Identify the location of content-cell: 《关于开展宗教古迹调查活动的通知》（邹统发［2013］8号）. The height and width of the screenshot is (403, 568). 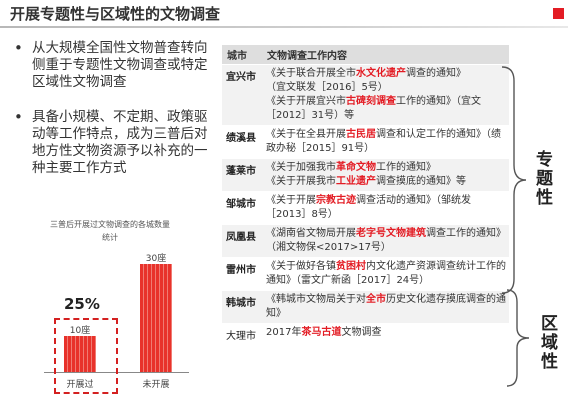
(387, 208).